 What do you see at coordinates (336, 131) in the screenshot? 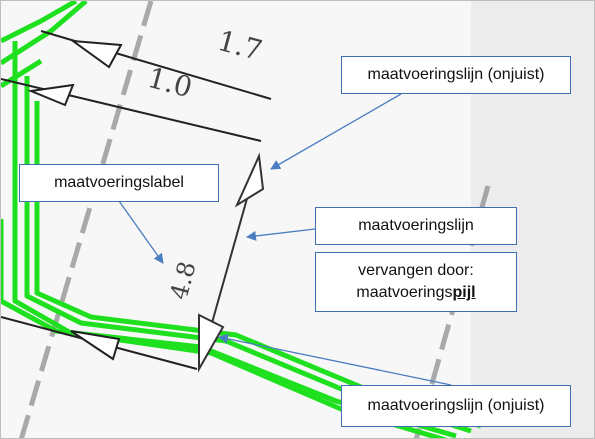
I see `arrow-incorrect-top` at bounding box center [336, 131].